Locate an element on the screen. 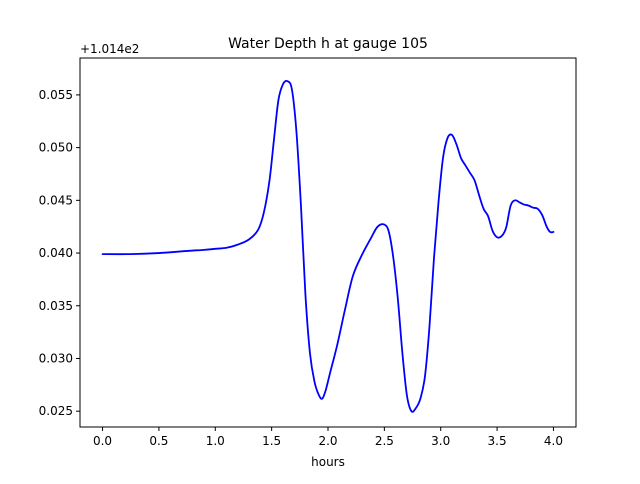 The width and height of the screenshot is (640, 484). y-offset-label: +1.014e2 is located at coordinates (109, 49).